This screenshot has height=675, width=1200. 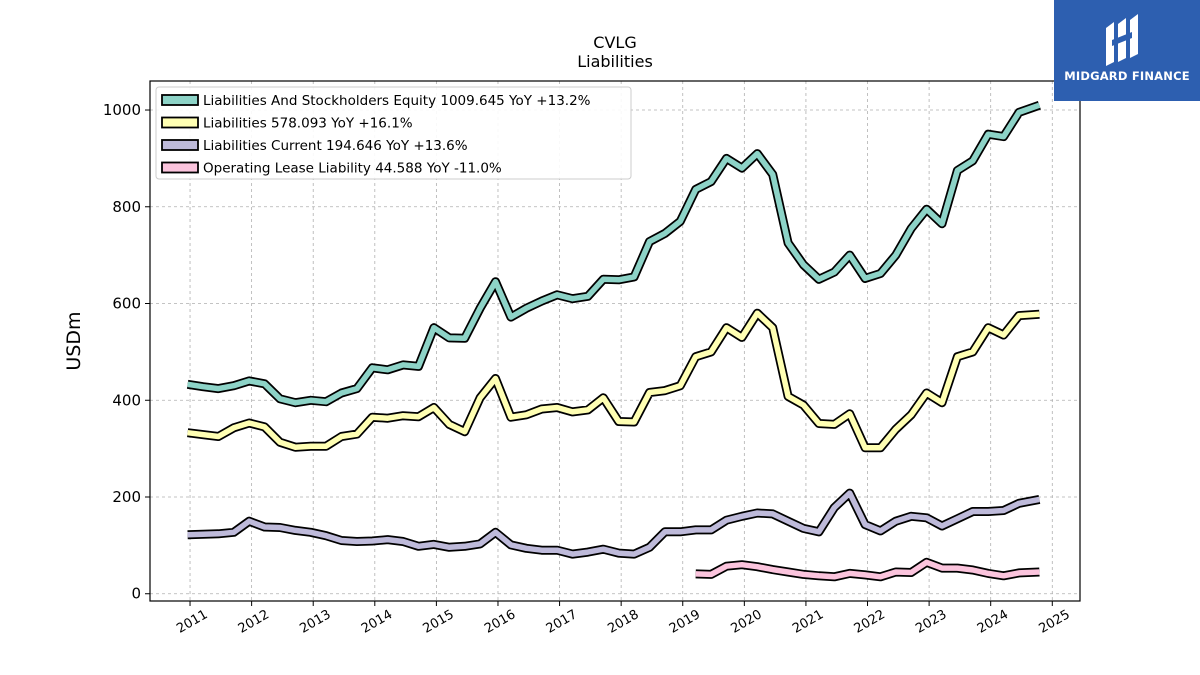 I want to click on chart-title: CVLG, so click(x=614, y=42).